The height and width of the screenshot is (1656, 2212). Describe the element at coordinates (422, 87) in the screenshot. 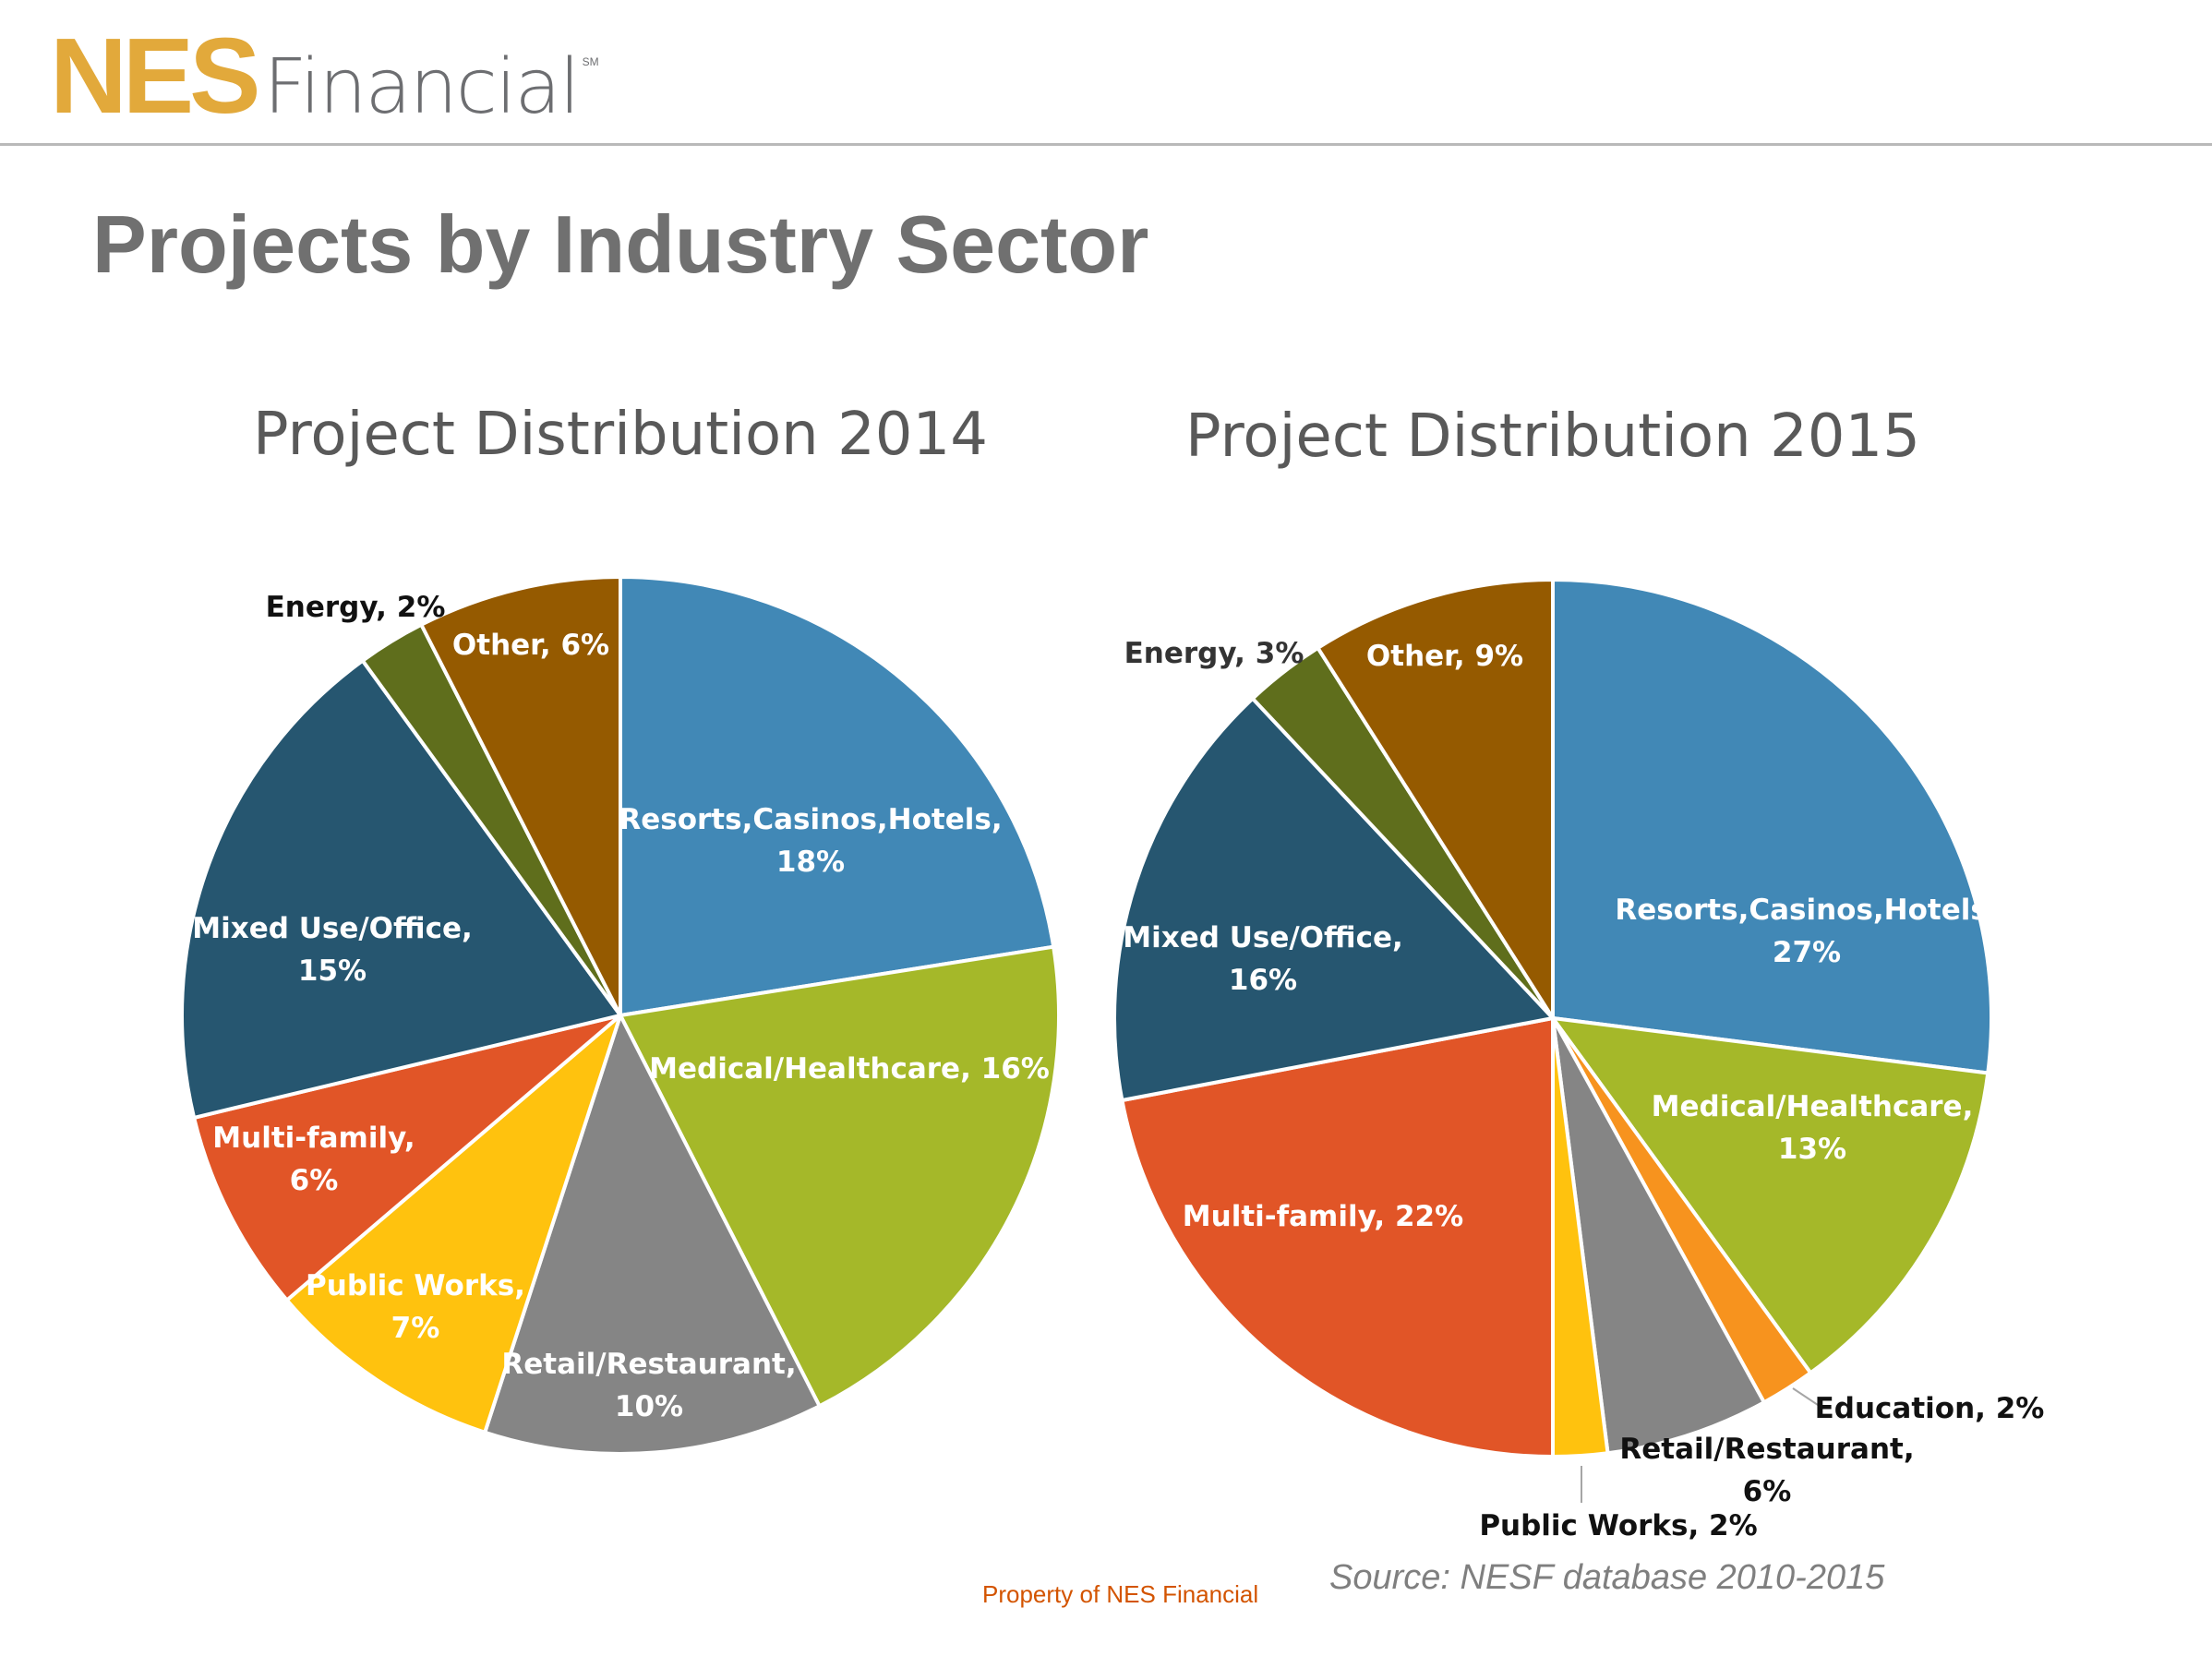

I see `logo-wordmark: Financial` at that location.